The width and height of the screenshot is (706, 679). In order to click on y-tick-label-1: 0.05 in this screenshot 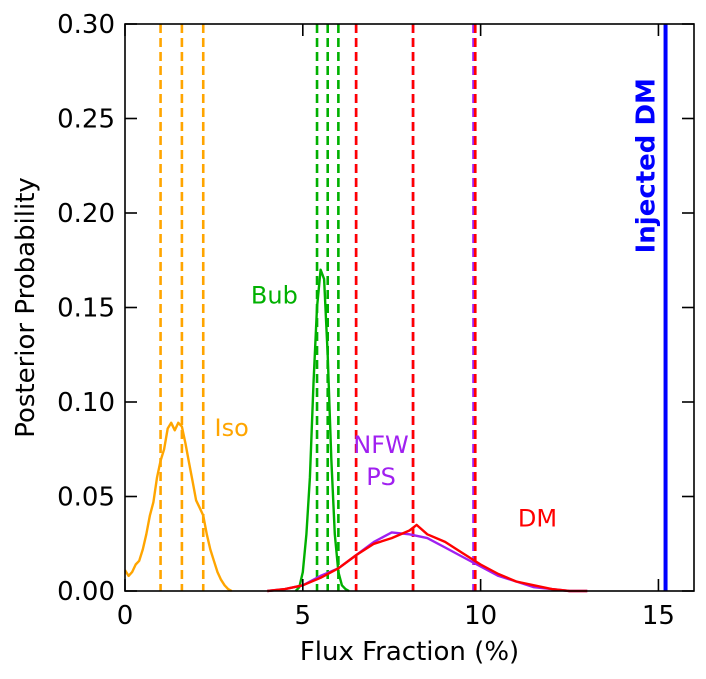, I will do `click(86, 498)`.